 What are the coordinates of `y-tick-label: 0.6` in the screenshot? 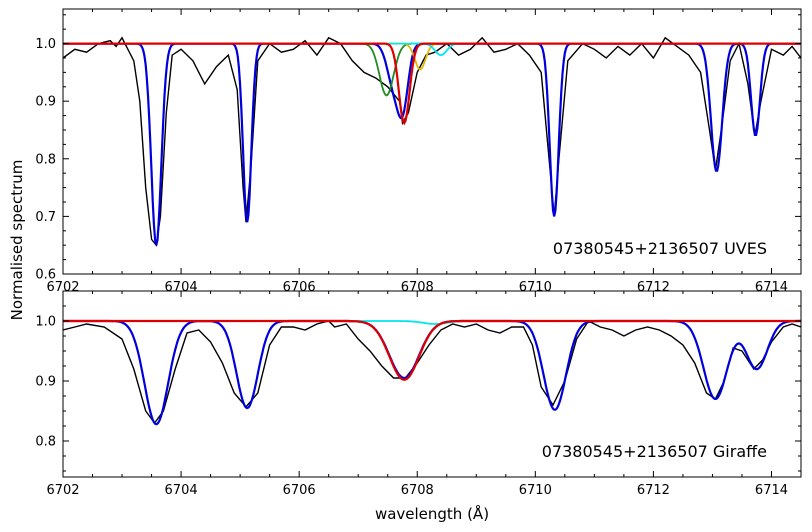 It's located at (45, 275).